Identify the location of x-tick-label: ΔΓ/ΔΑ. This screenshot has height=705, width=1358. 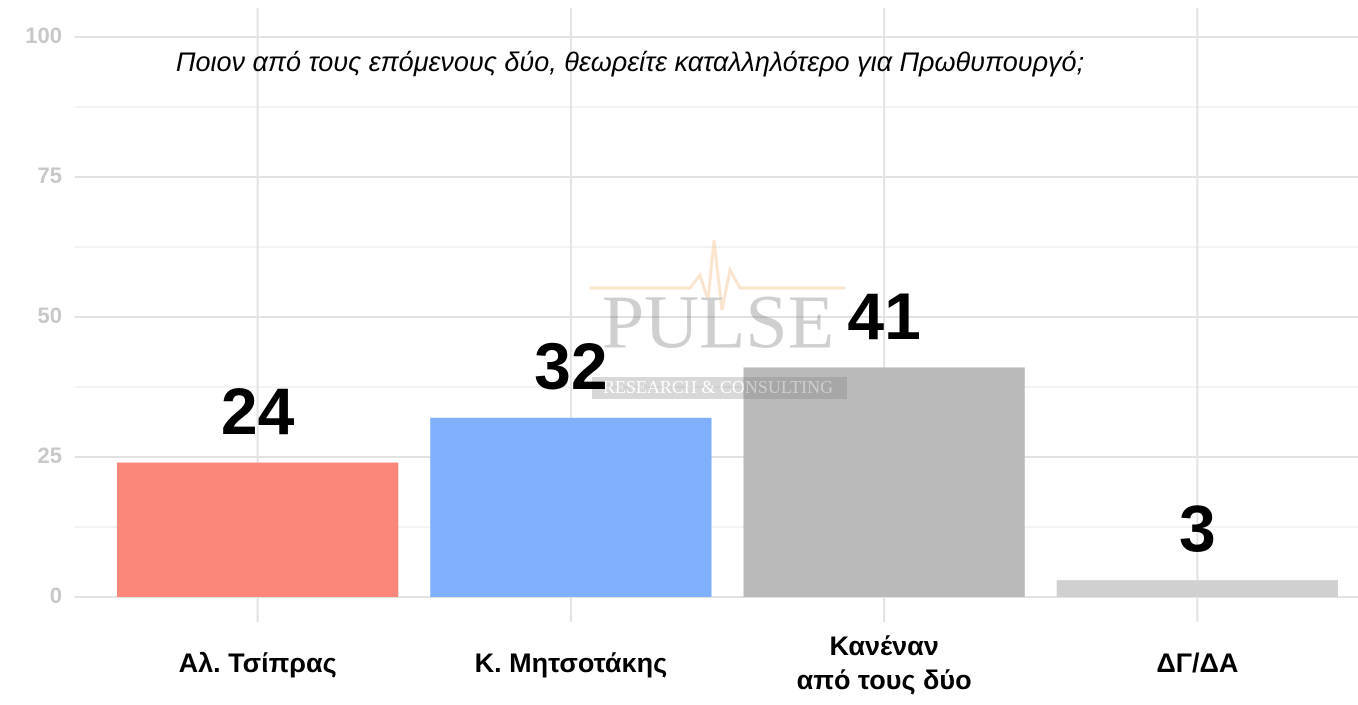
(1197, 663).